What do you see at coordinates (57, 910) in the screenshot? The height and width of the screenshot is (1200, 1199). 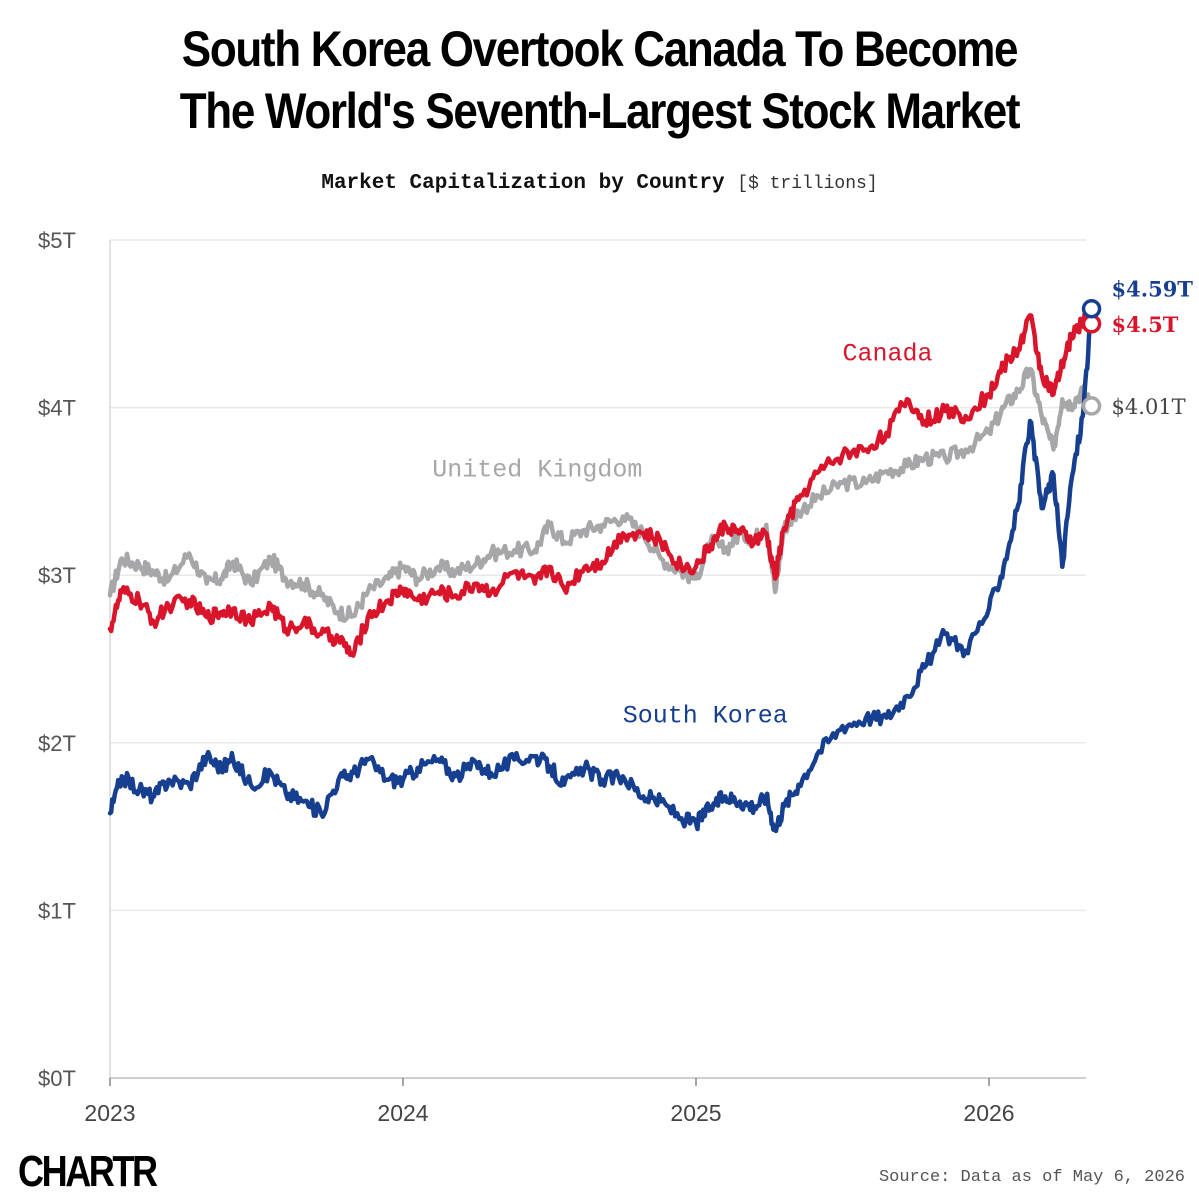 I see `y-tick-label: $1T` at bounding box center [57, 910].